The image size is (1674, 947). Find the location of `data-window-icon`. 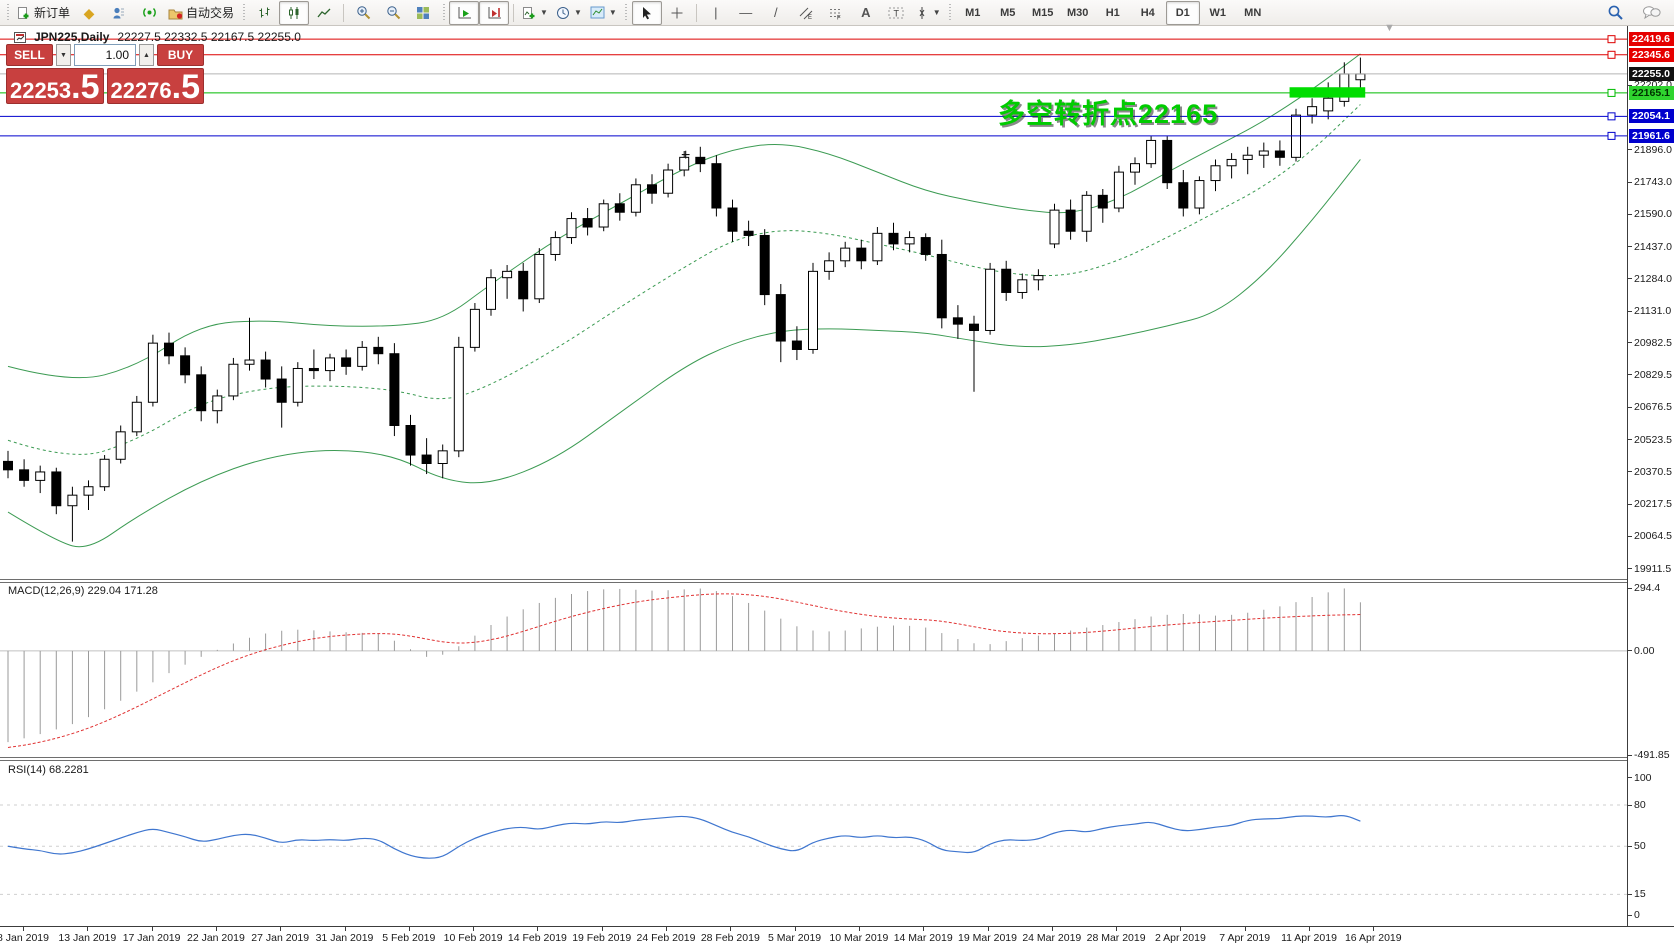

data-window-icon is located at coordinates (119, 13).